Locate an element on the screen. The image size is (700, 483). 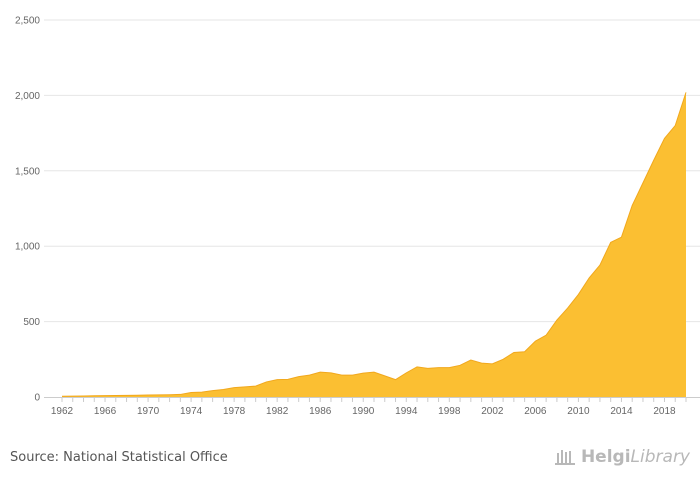
x-tick-label: 1966 is located at coordinates (105, 411).